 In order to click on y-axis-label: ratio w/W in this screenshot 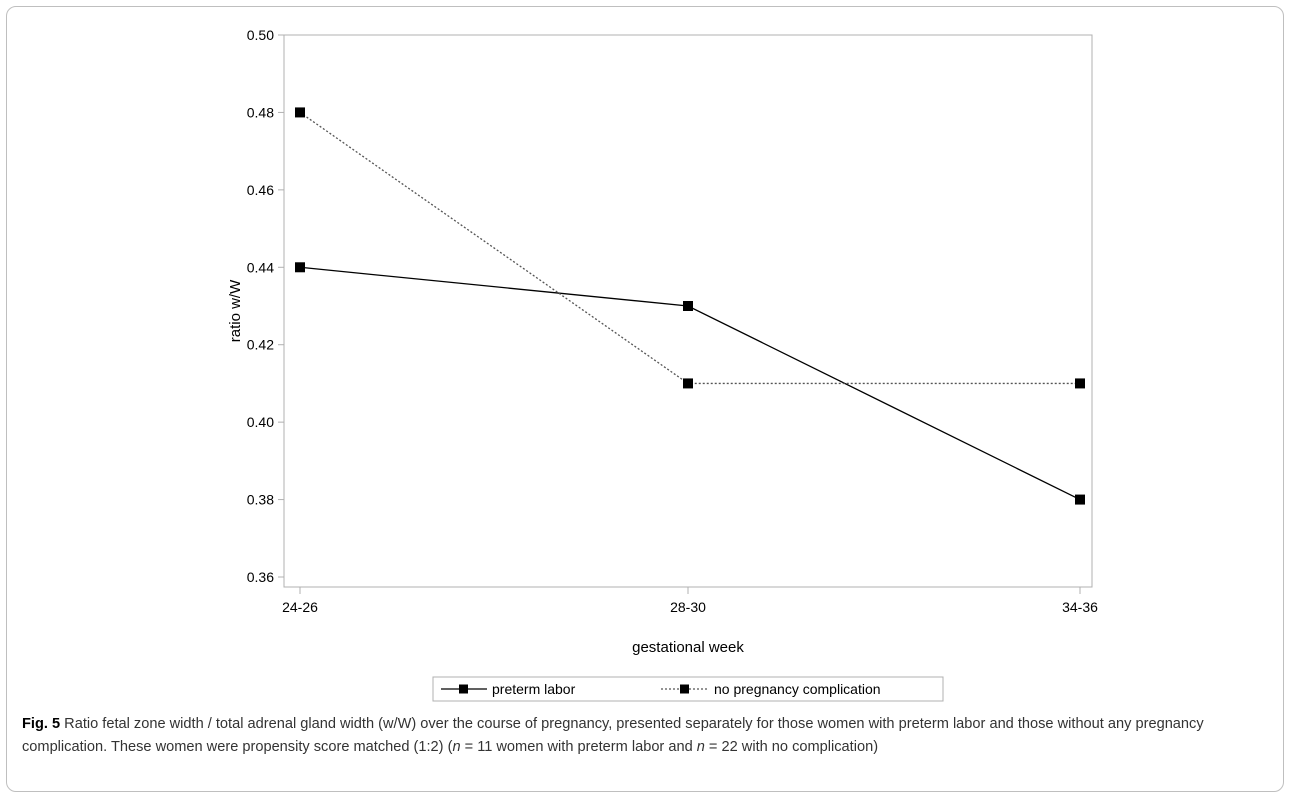, I will do `click(235, 310)`.